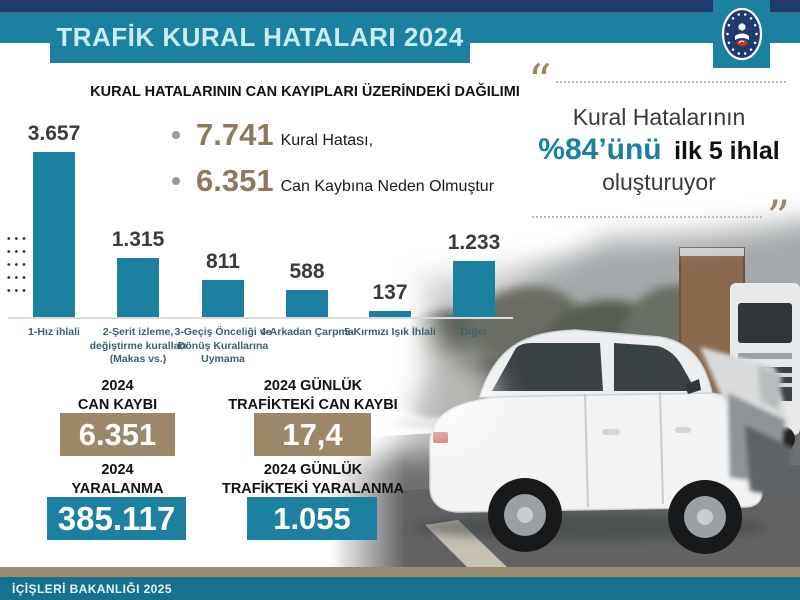  What do you see at coordinates (600, 149) in the screenshot?
I see `quote-highlight: %84’ünü` at bounding box center [600, 149].